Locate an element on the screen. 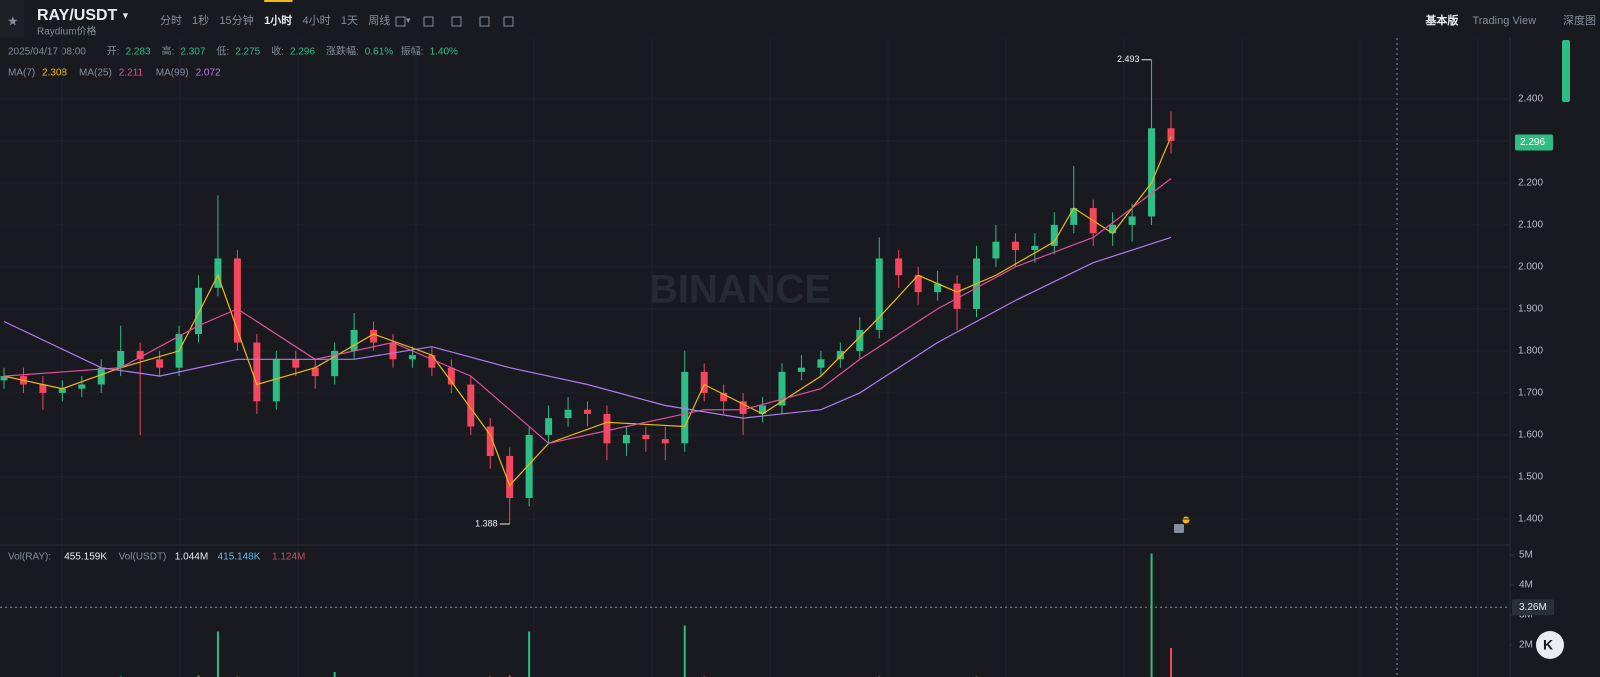 The width and height of the screenshot is (1600, 677). interval-tab: 周线 is located at coordinates (379, 20).